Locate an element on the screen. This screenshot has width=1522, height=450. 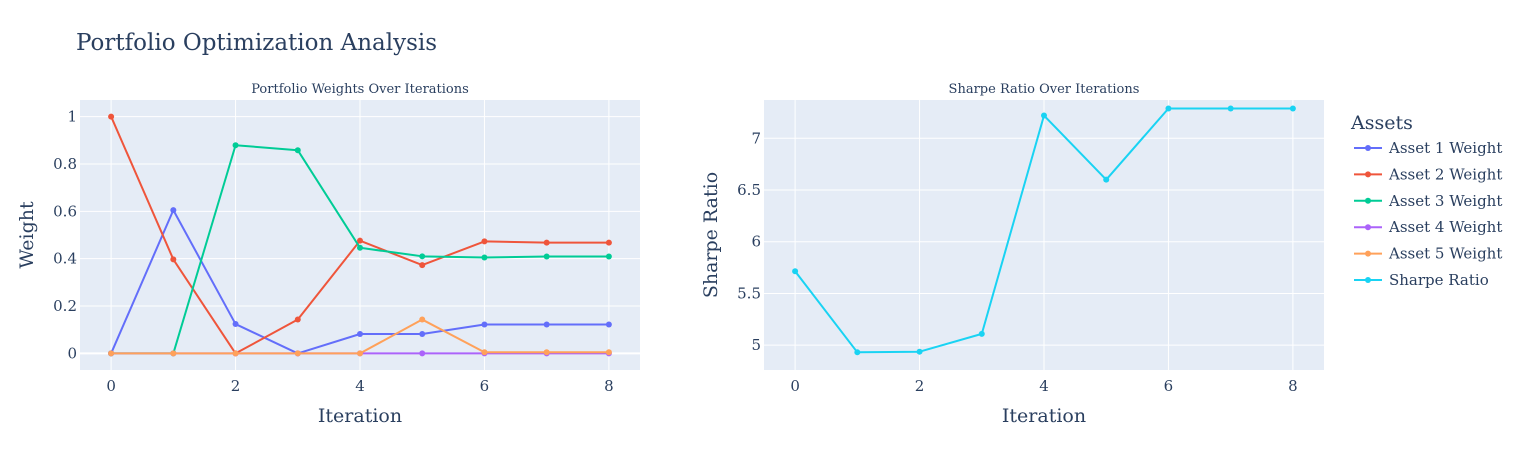
weights-x-tick-label: 6 is located at coordinates (485, 386).